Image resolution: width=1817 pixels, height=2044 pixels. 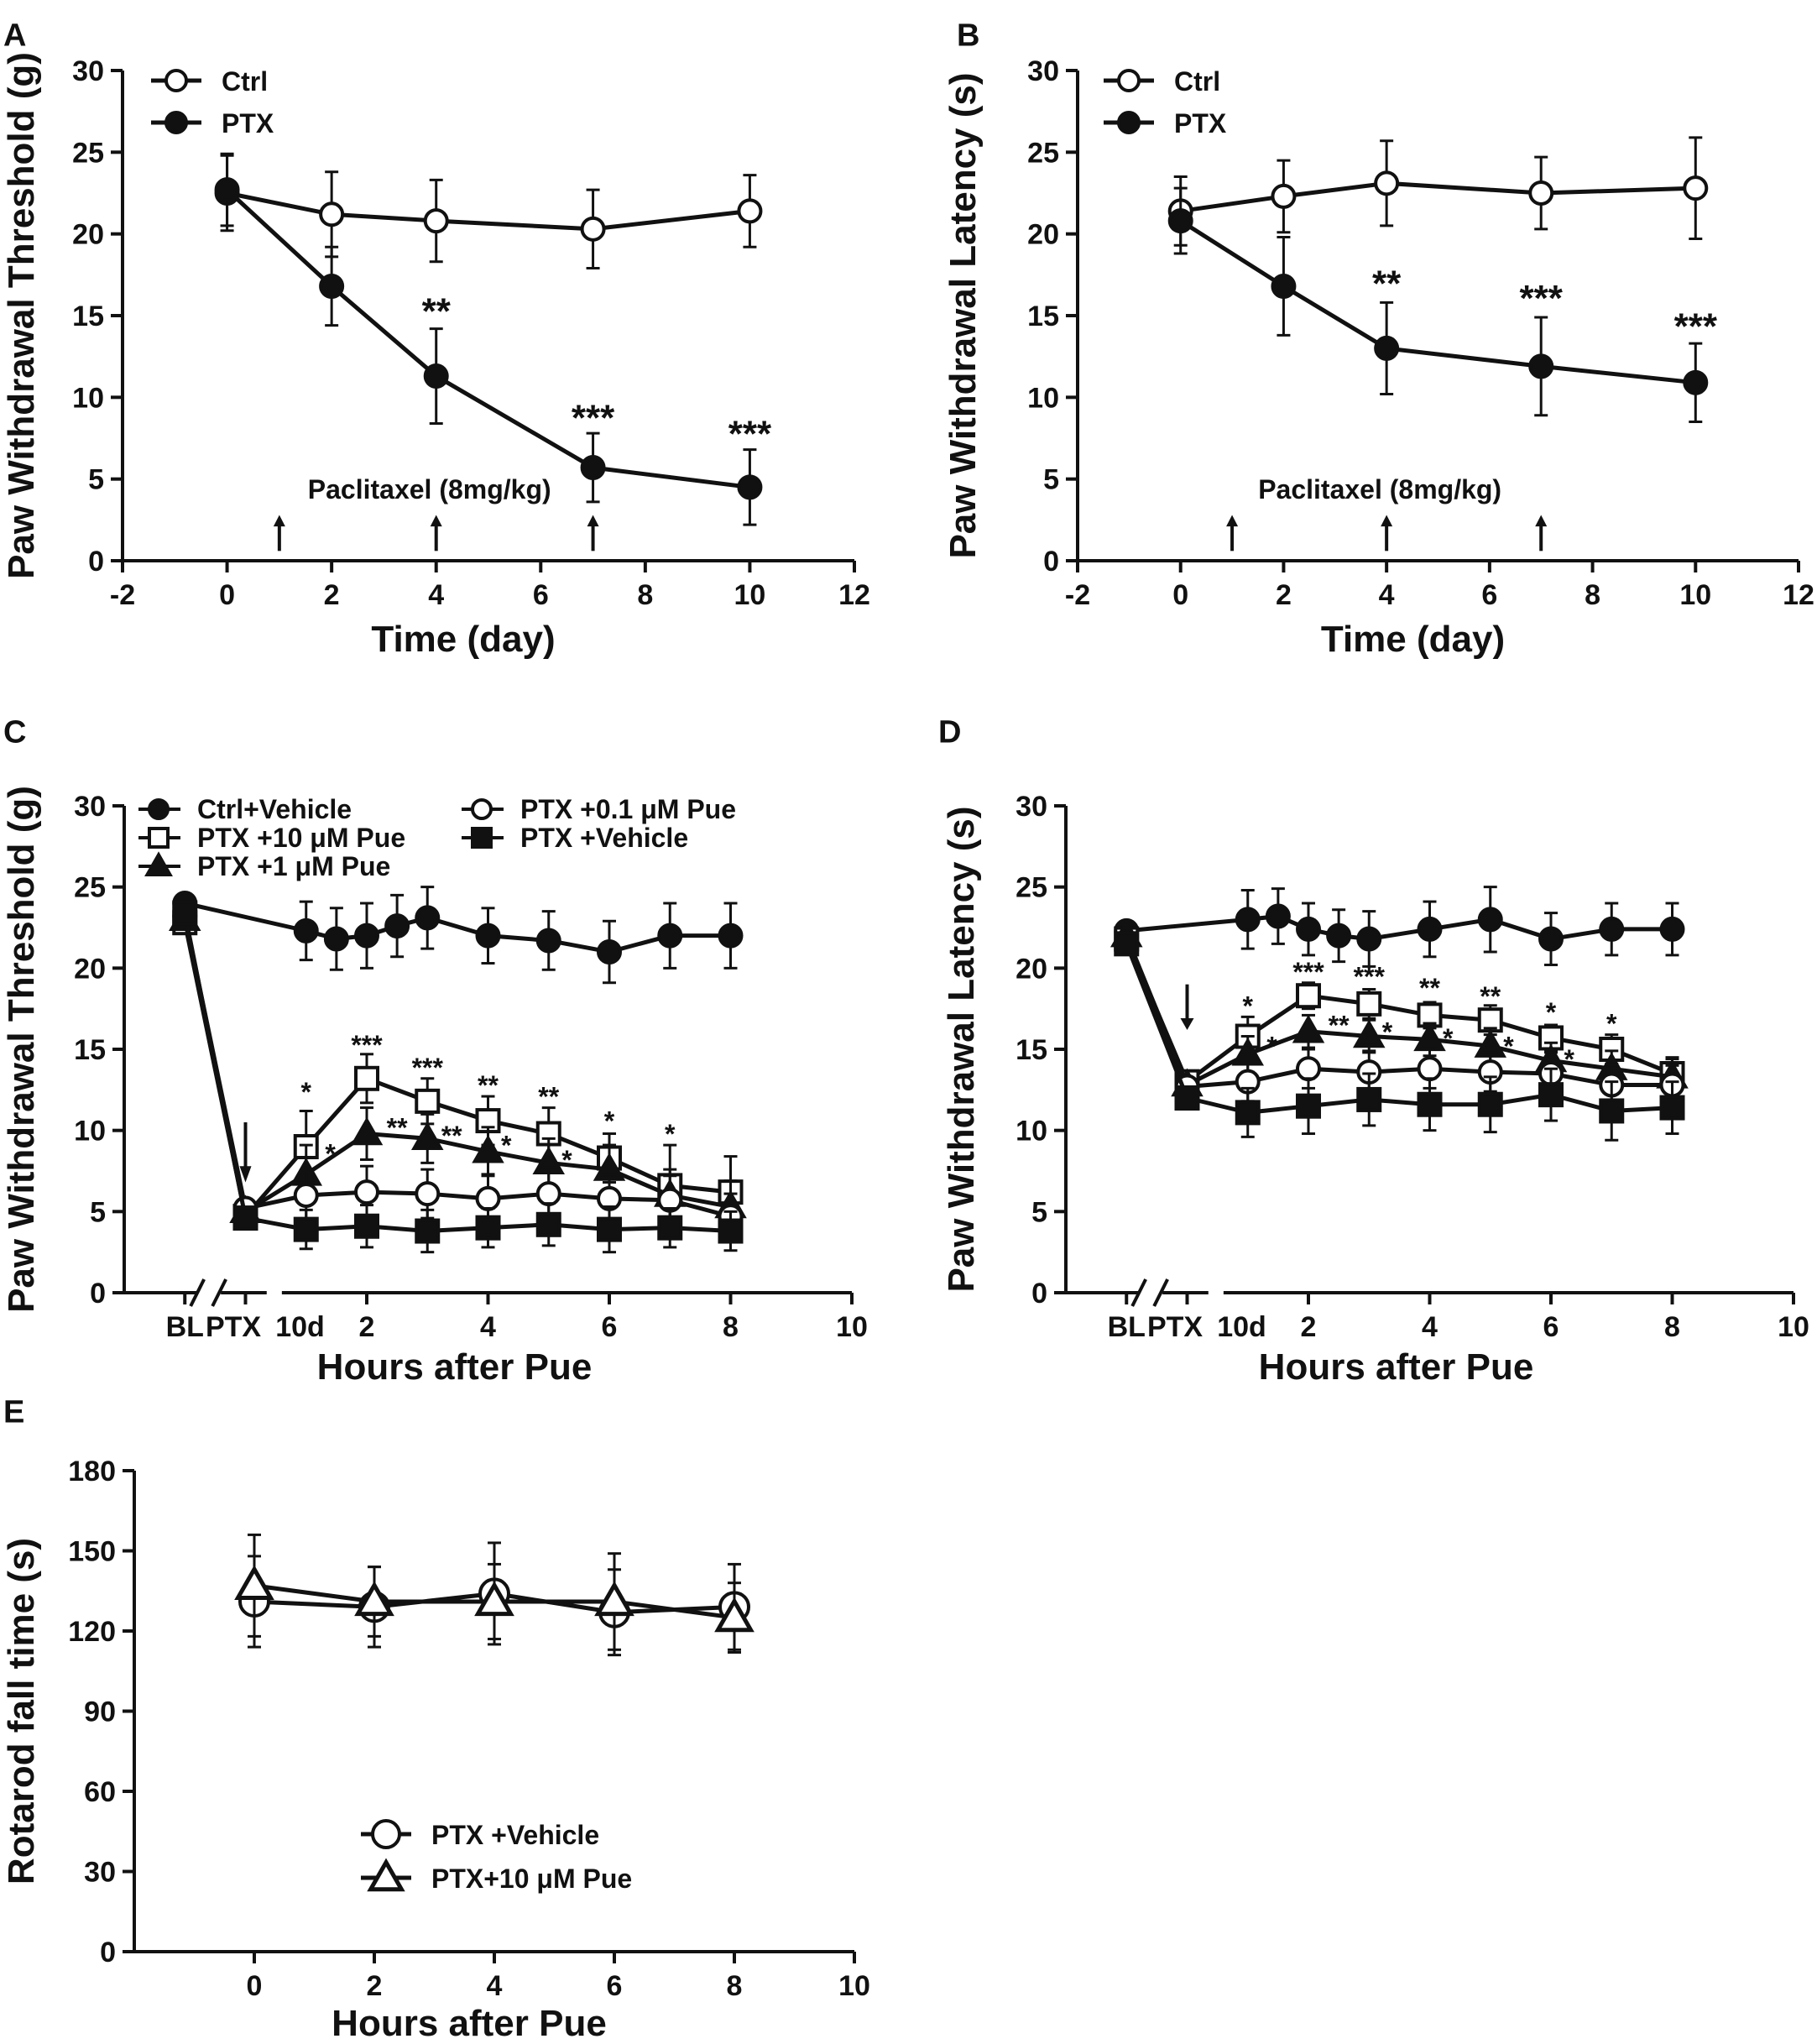 What do you see at coordinates (1077, 595) in the screenshot?
I see `x-tick-label: -2` at bounding box center [1077, 595].